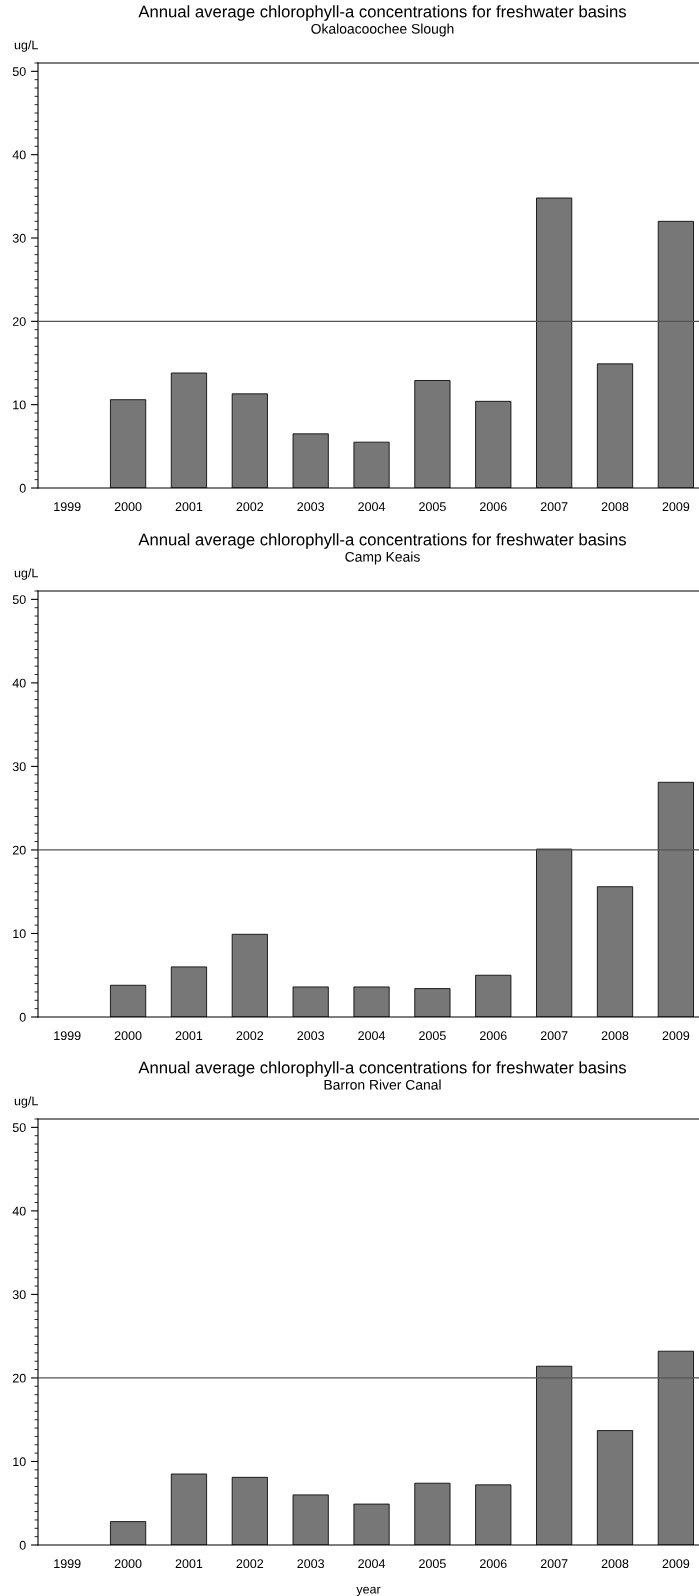 Image resolution: width=699 pixels, height=1596 pixels. What do you see at coordinates (382, 30) in the screenshot?
I see `chart-subtitle: Okaloacoochee Slough` at bounding box center [382, 30].